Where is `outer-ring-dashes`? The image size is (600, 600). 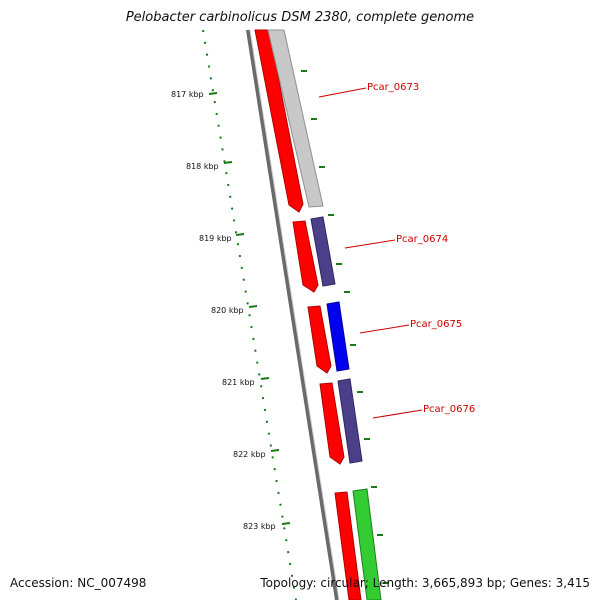 outer-ring-dashes is located at coordinates (345, 327).